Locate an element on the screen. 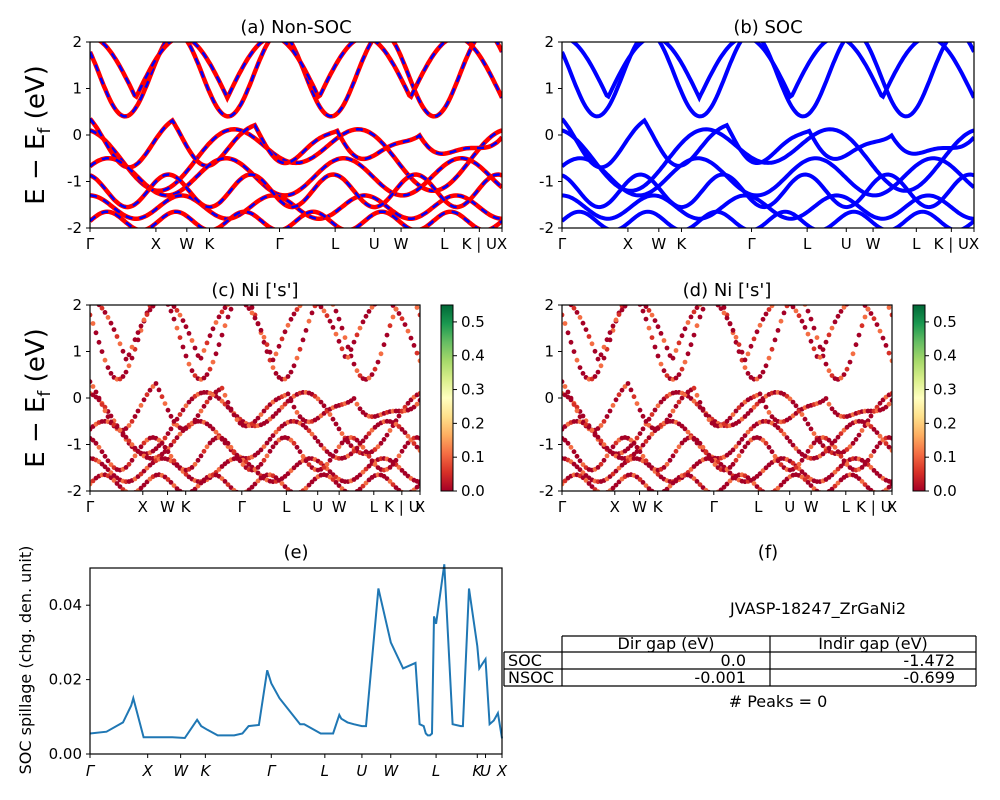 This screenshot has width=1000, height=800. band-line-soc is located at coordinates (768, 218).